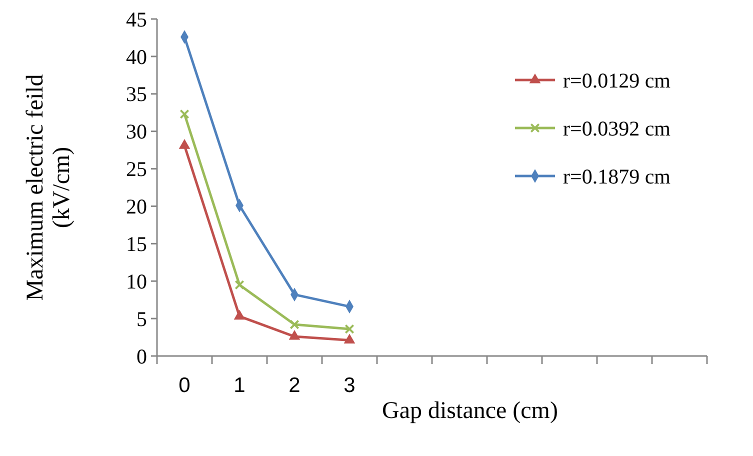  I want to click on x-tick-label: 3, so click(350, 385).